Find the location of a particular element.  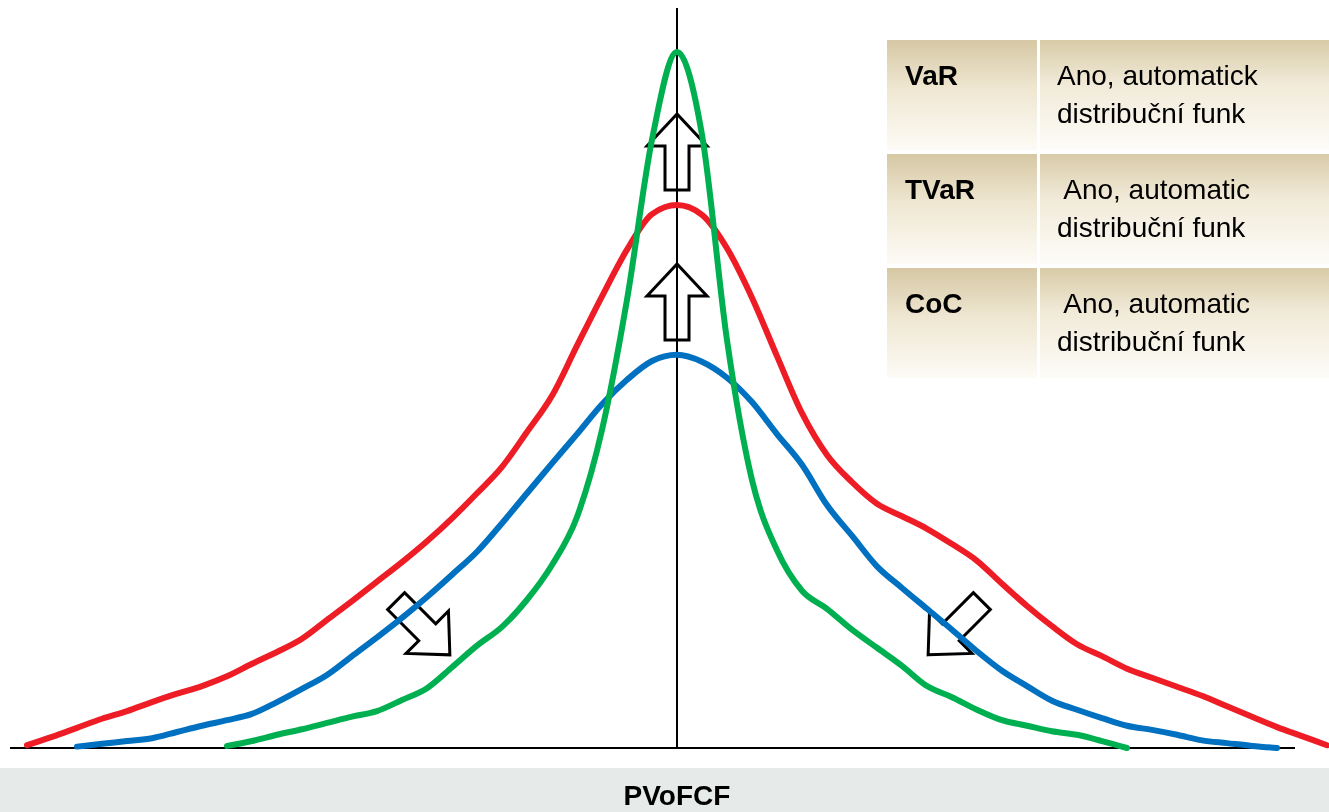

annotation: TVaR is located at coordinates (940, 189).